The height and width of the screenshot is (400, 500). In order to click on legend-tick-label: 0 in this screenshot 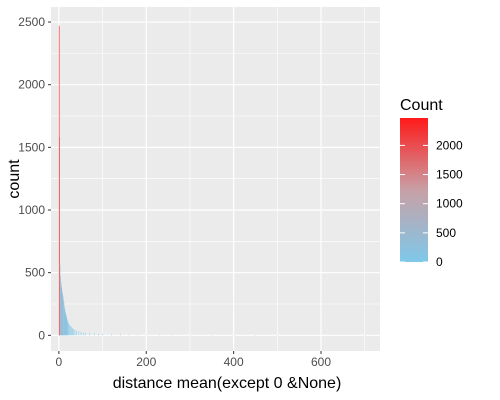, I will do `click(439, 262)`.